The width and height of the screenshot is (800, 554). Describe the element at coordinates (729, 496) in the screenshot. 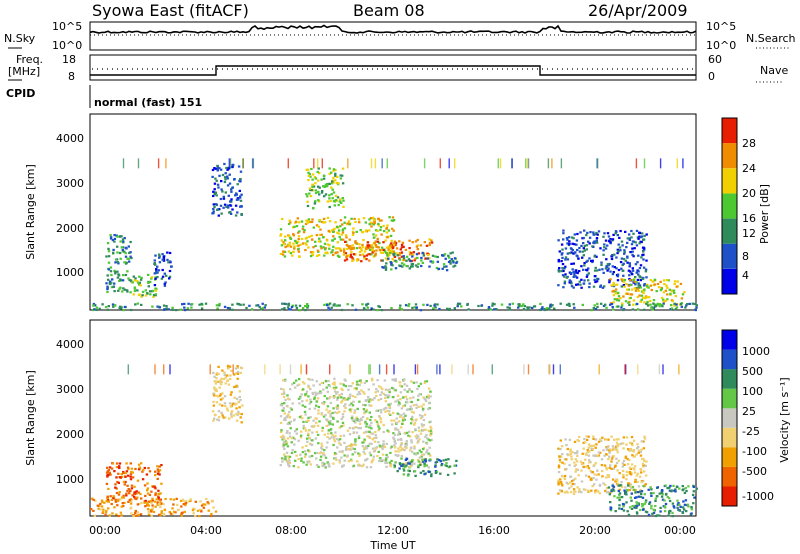

I see `velocity-colorbar-bin` at that location.